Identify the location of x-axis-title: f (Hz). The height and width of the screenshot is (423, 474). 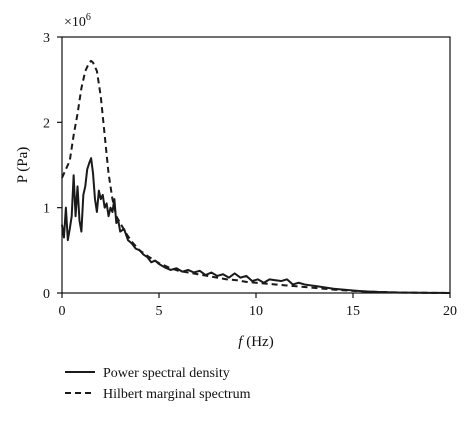
(255, 342).